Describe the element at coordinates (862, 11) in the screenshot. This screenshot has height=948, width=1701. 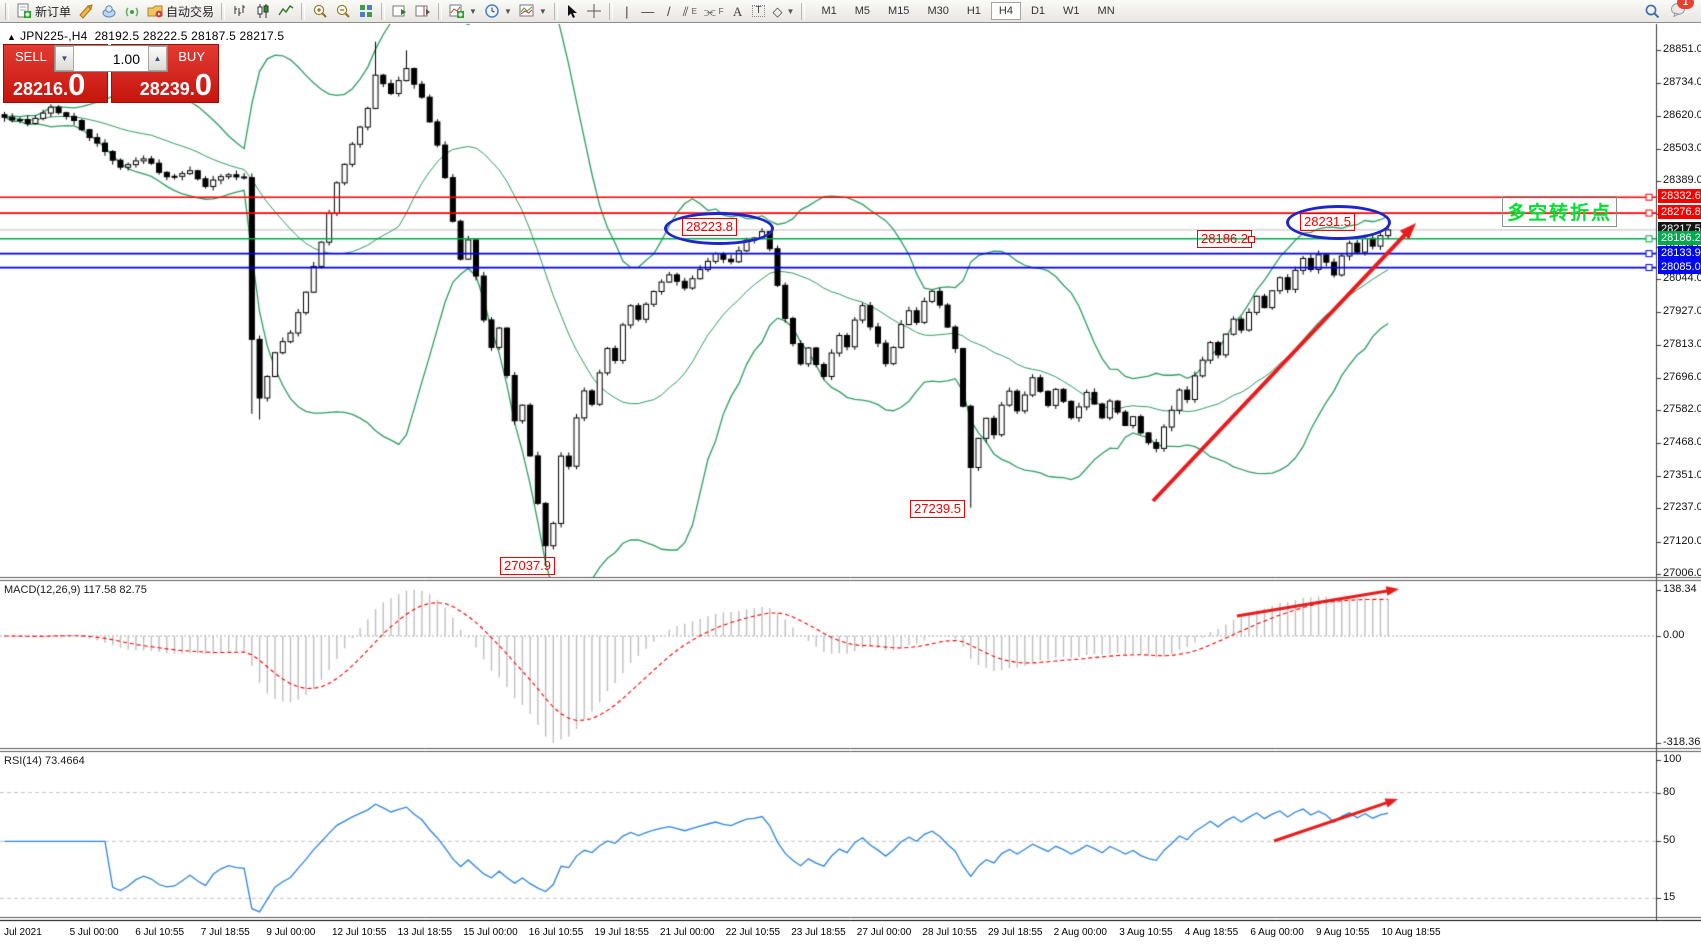
I see `timeframe-M5: M5` at that location.